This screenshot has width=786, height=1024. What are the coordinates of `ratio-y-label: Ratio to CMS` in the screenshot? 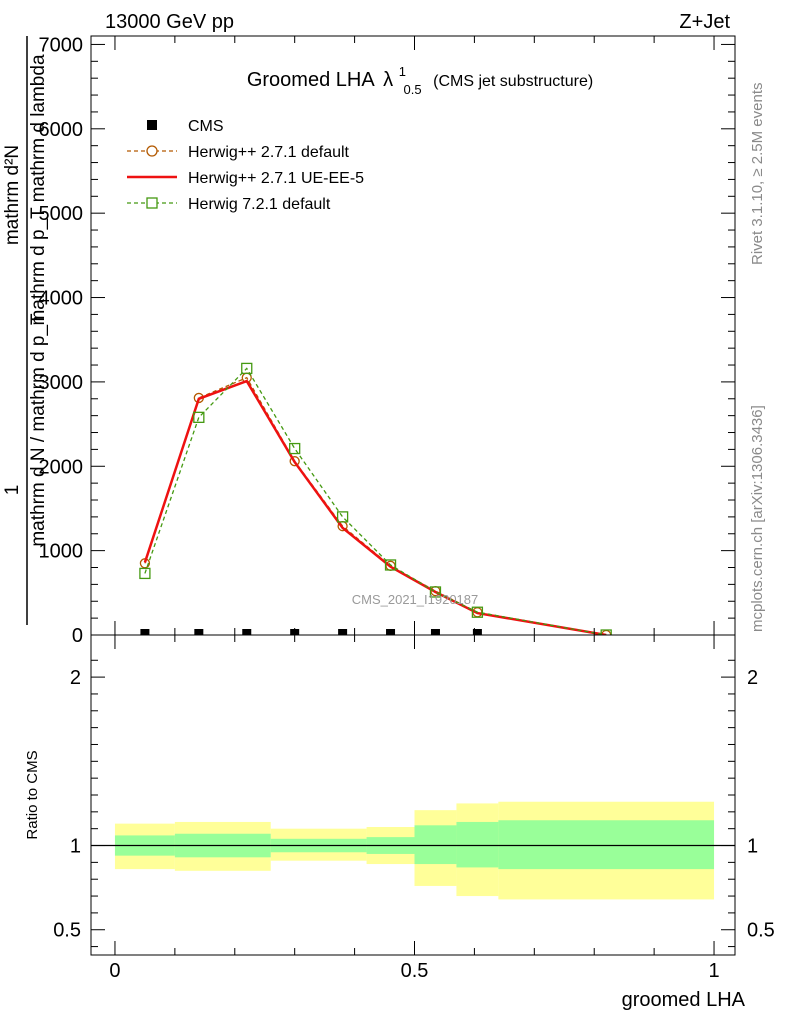 It's located at (32, 794).